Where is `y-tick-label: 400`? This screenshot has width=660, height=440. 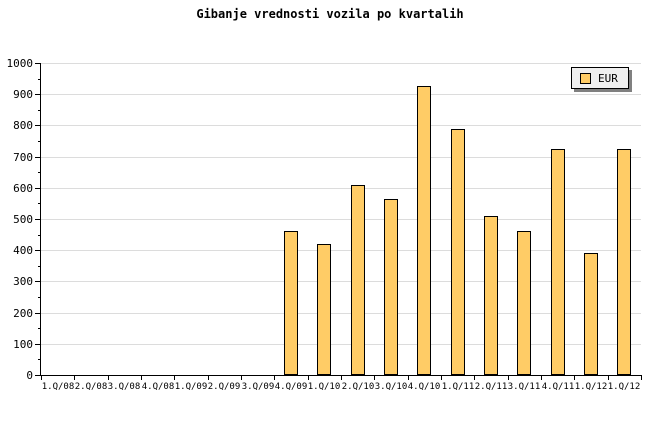
y-tick-label: 400 is located at coordinates (23, 251).